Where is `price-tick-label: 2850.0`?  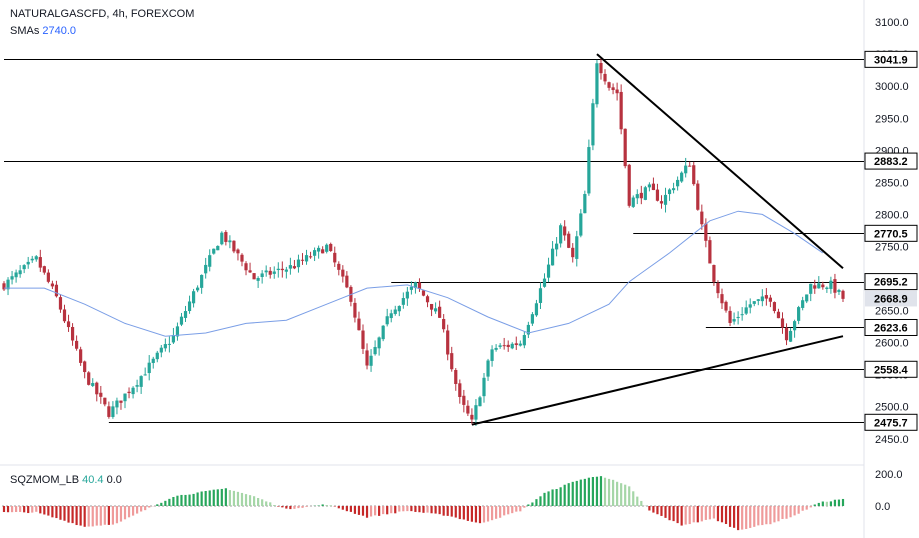 price-tick-label: 2850.0 is located at coordinates (892, 183).